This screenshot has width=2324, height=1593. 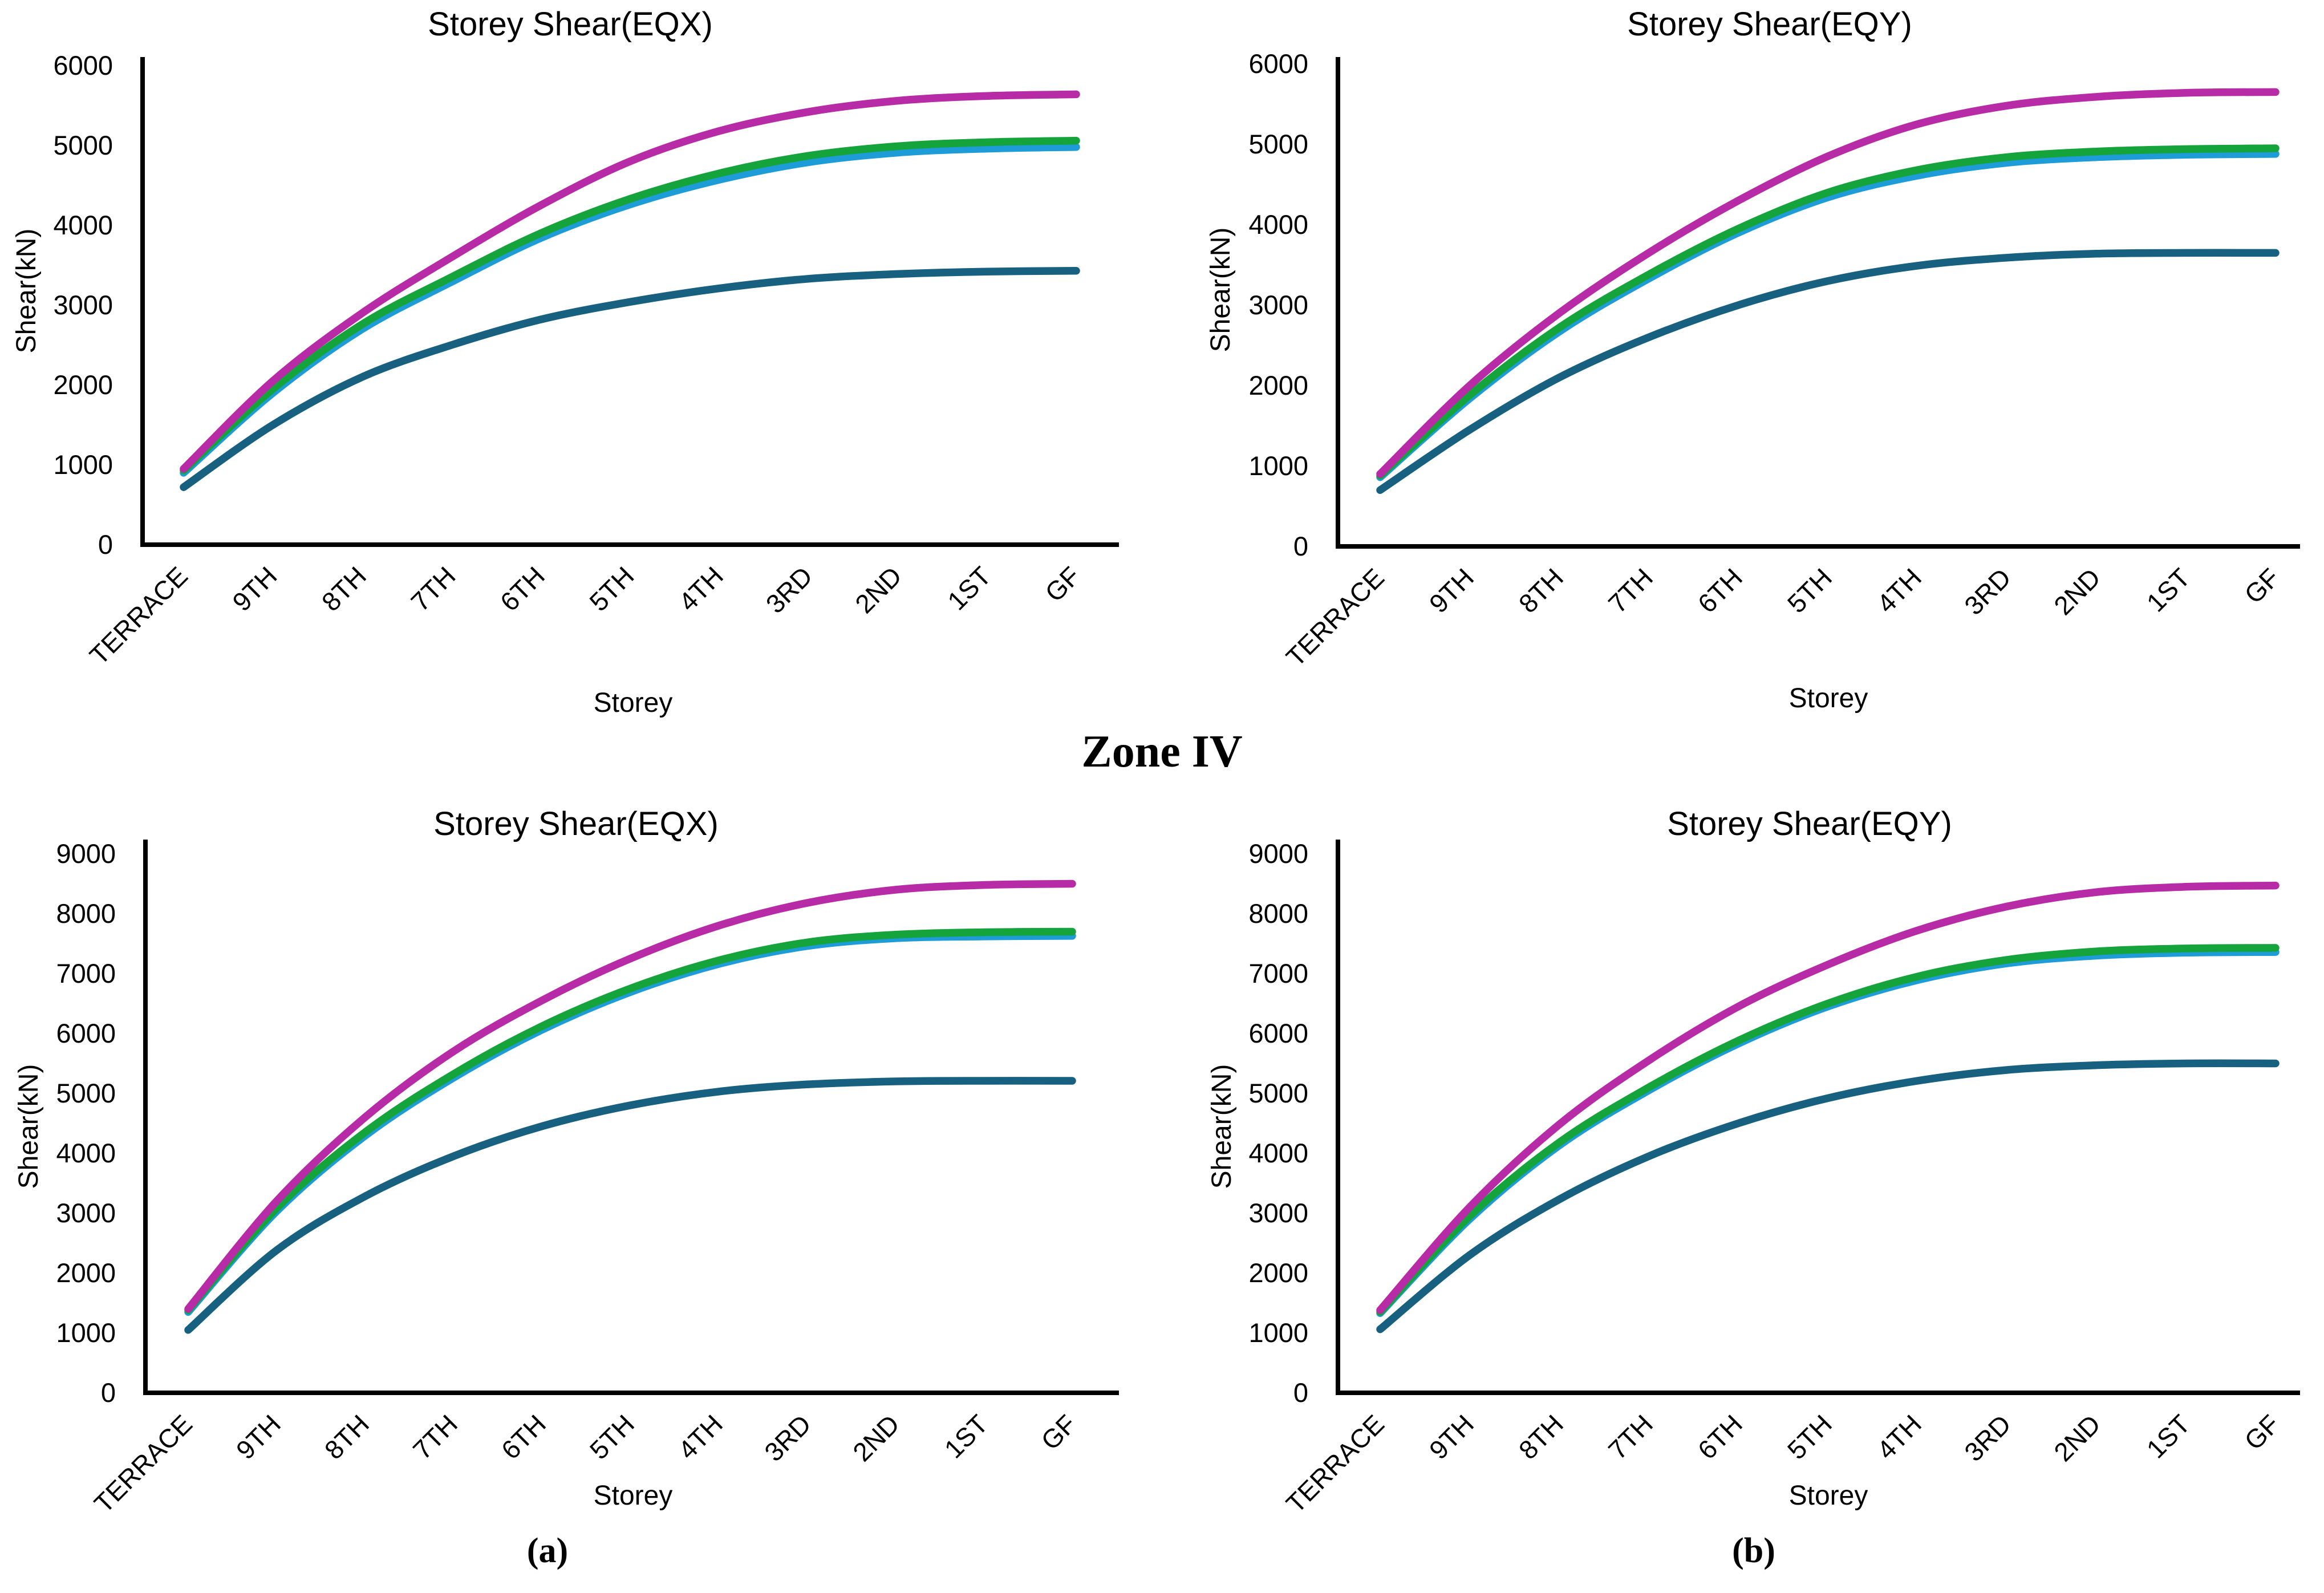 I want to click on y-tick-label: 9000, so click(x=86, y=853).